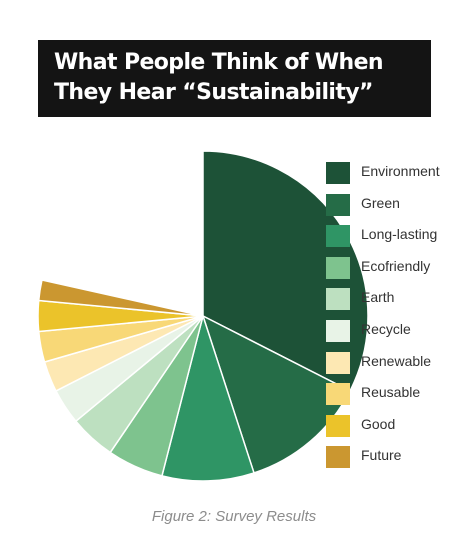 The width and height of the screenshot is (468, 548). Describe the element at coordinates (338, 204) in the screenshot. I see `legend-swatch-green` at that location.